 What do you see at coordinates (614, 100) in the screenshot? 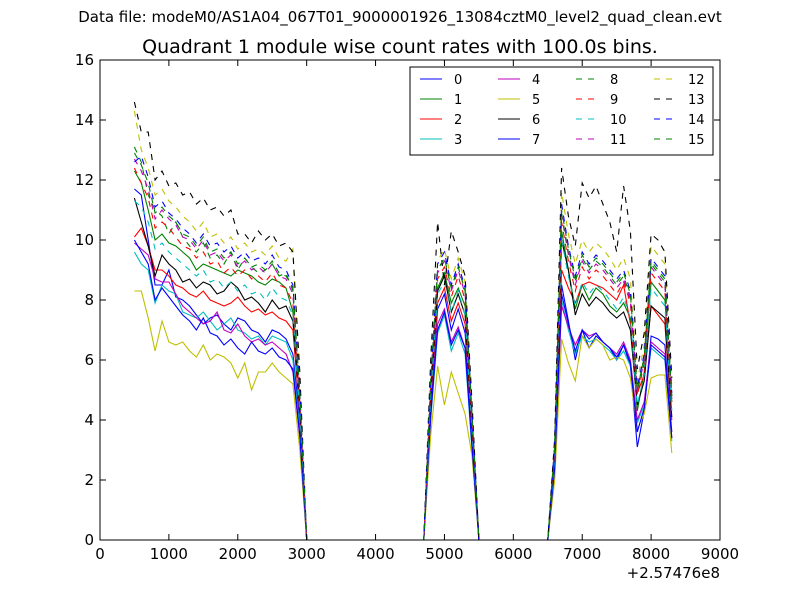
I see `legend-label: 9` at bounding box center [614, 100].